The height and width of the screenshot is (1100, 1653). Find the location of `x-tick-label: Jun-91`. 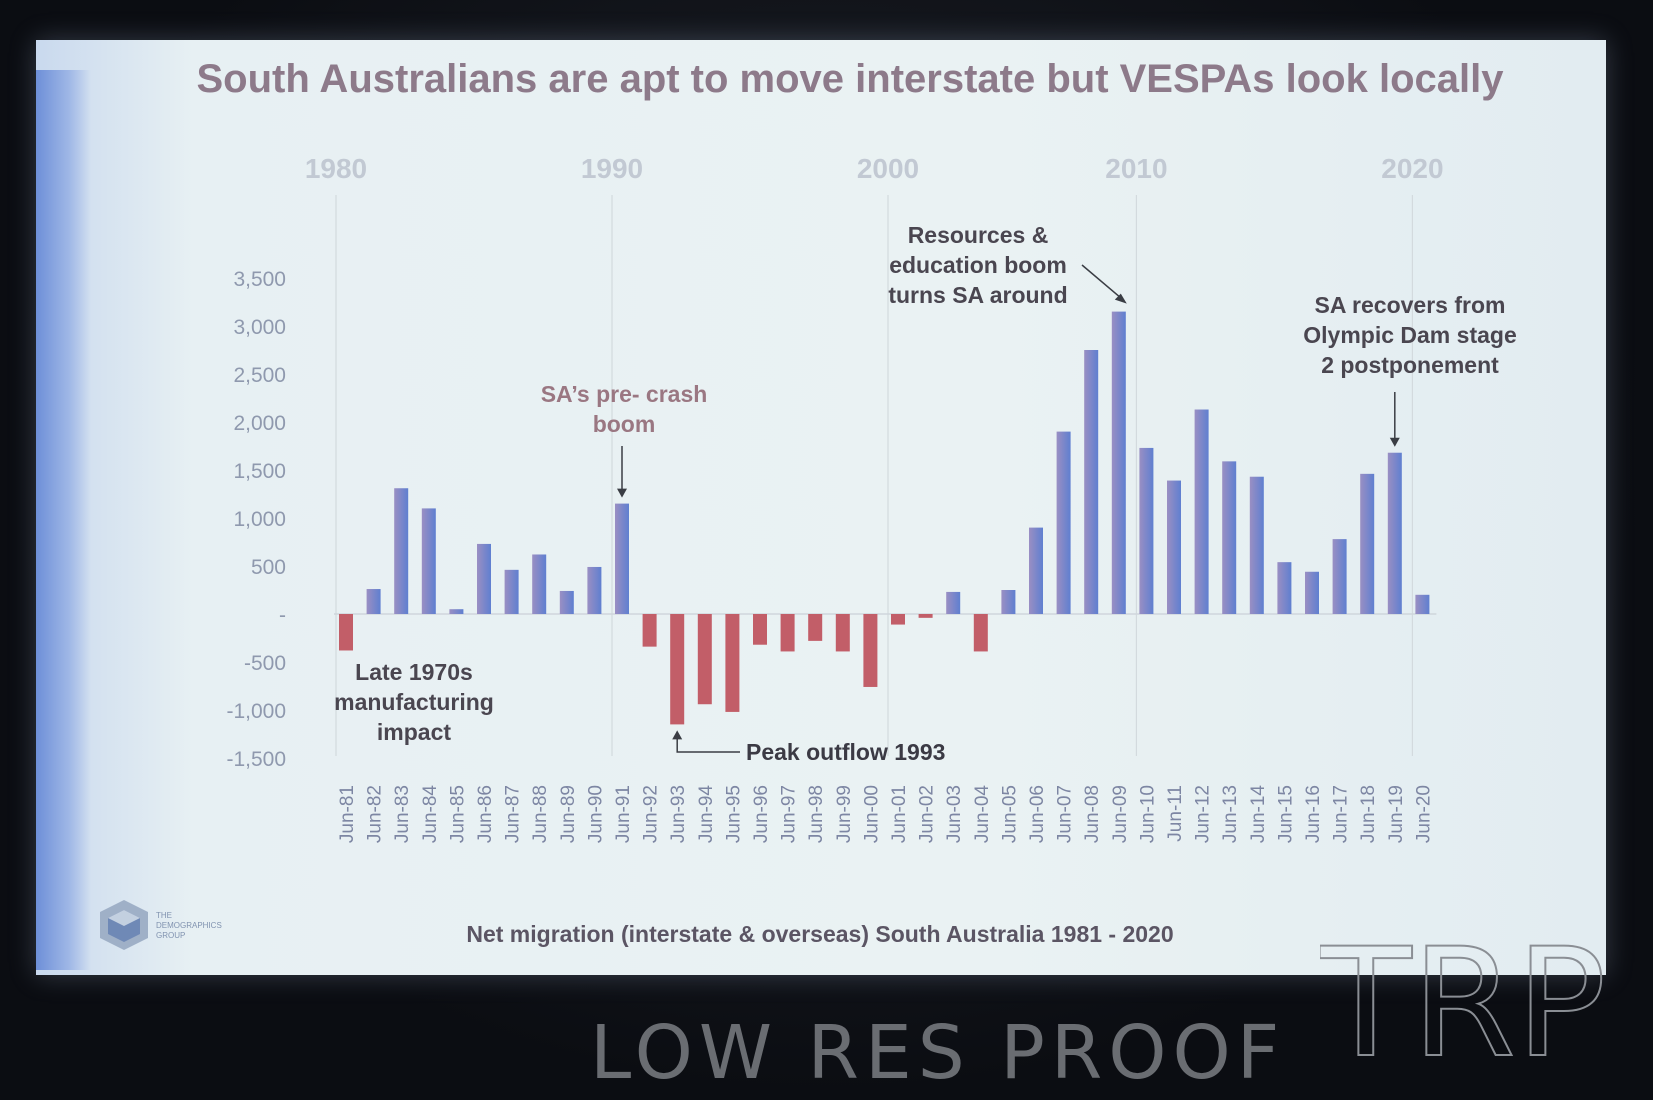

x-tick-label: Jun-91 is located at coordinates (623, 814).